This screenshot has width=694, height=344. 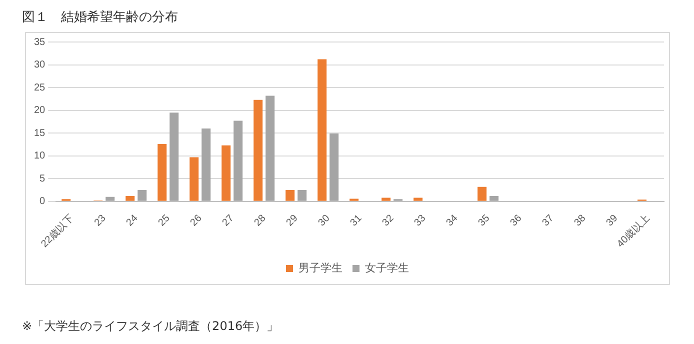 What do you see at coordinates (292, 220) in the screenshot?
I see `x-tick-label: 29` at bounding box center [292, 220].